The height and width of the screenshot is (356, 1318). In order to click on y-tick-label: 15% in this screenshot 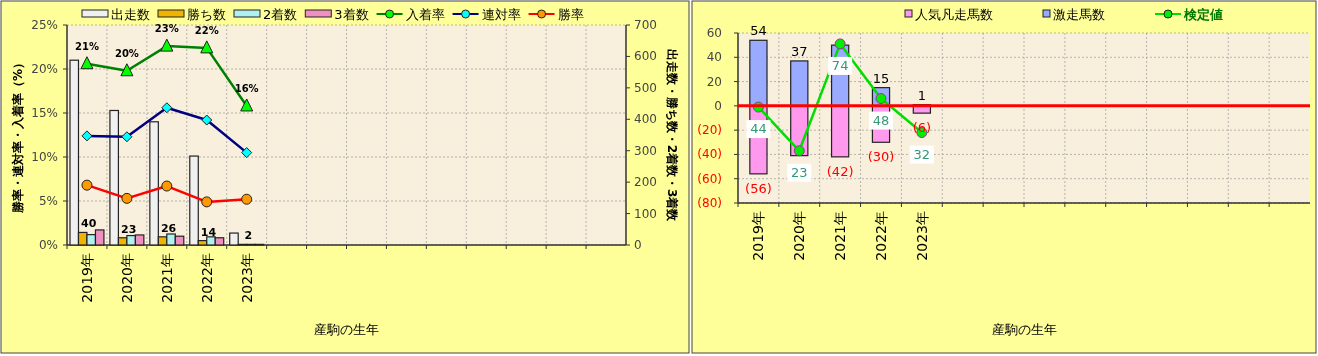, I will do `click(44, 113)`.